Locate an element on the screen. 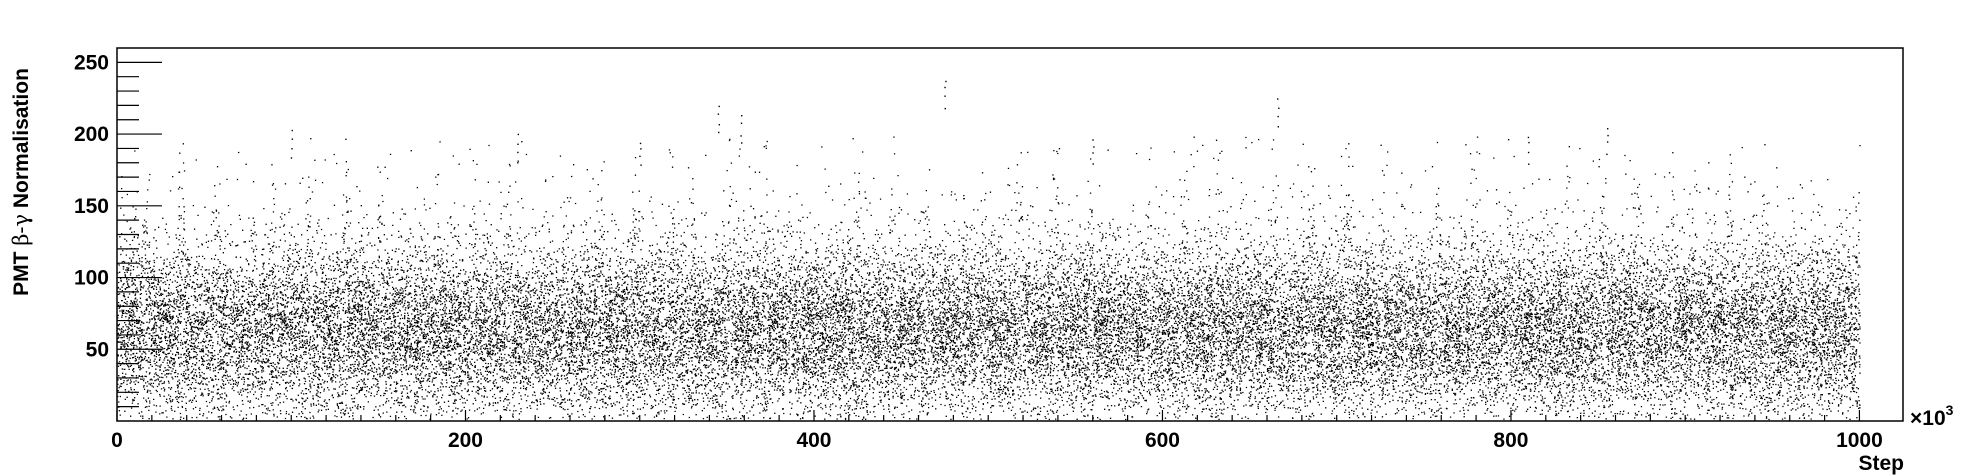  y-tick-label: 200 is located at coordinates (91, 134).